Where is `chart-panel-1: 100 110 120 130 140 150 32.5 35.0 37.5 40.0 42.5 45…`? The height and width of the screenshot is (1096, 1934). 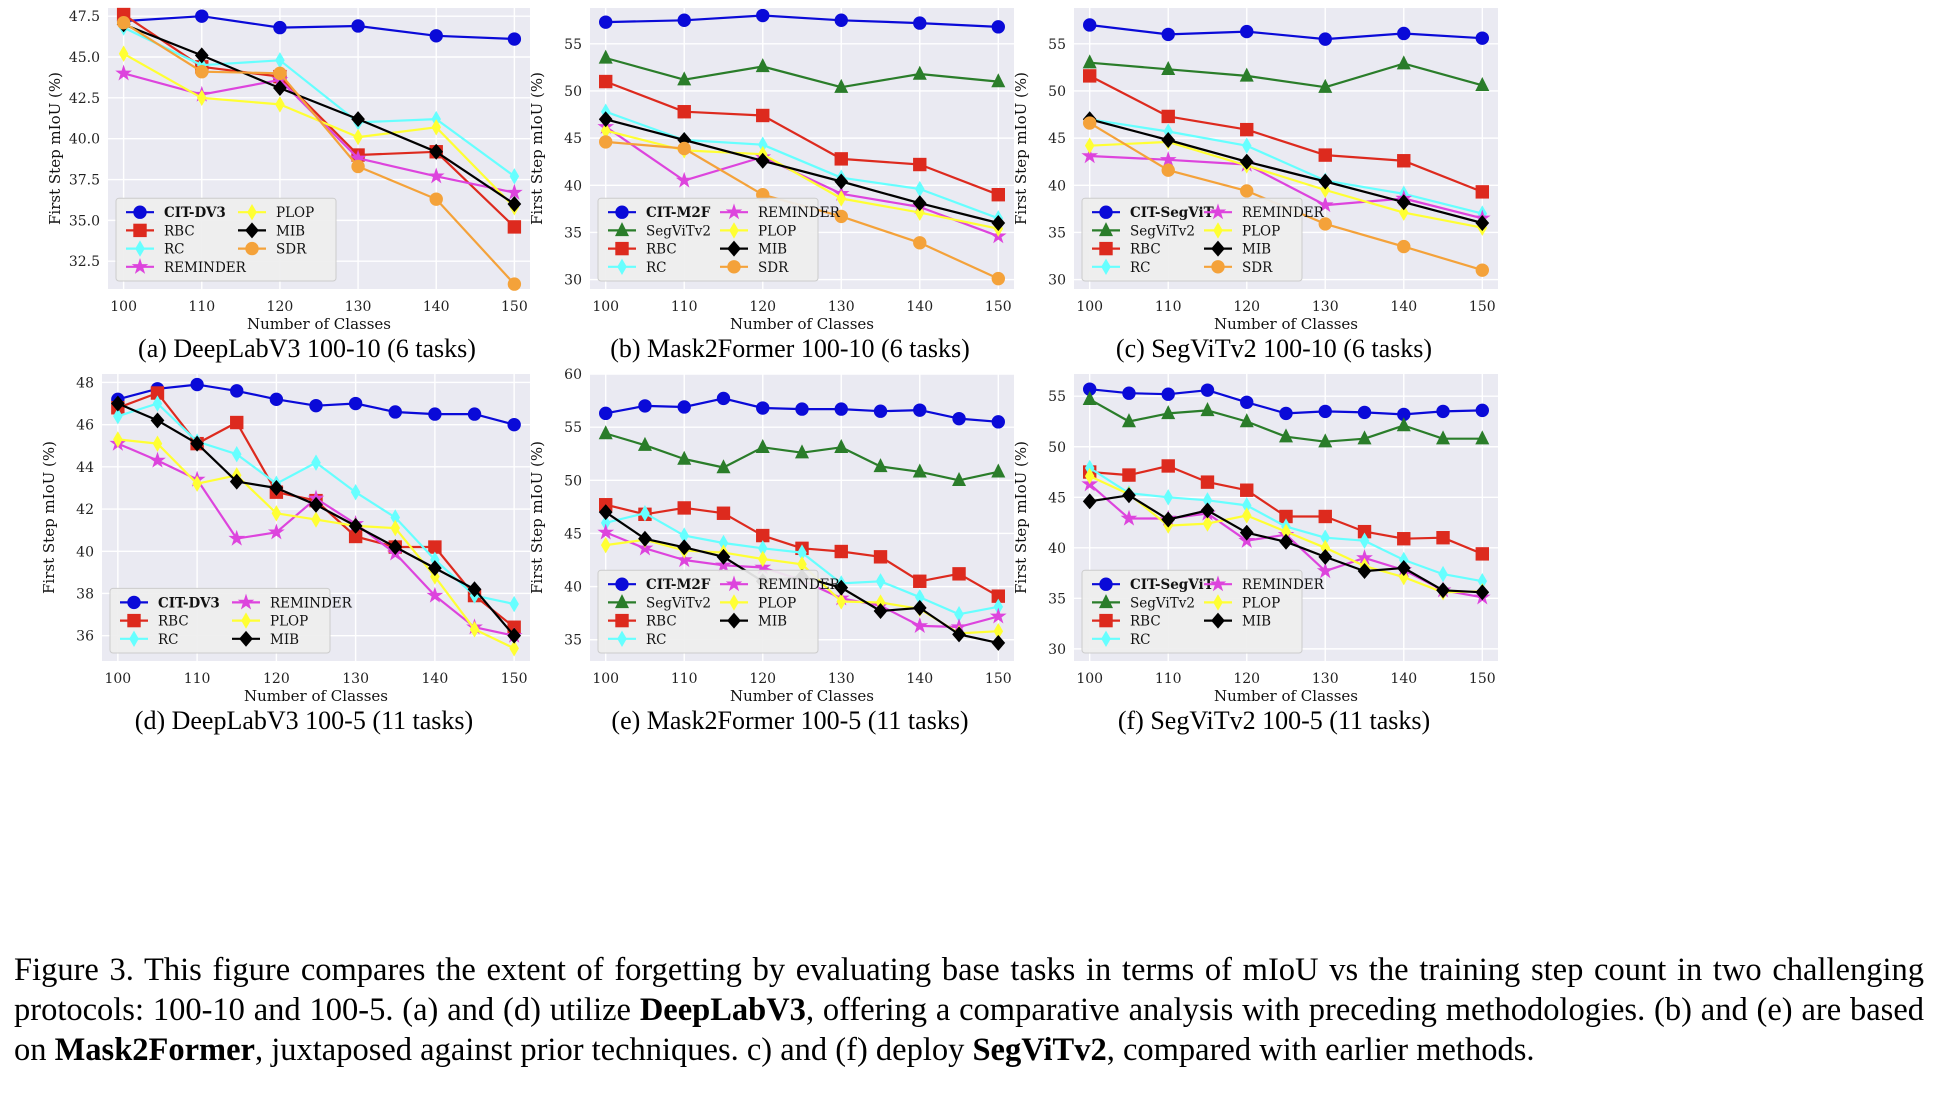
chart-panel-1: 100 110 120 130 140 150 32.5 35.0 37.5 40.0 42.5 45… is located at coordinates (288, 185).